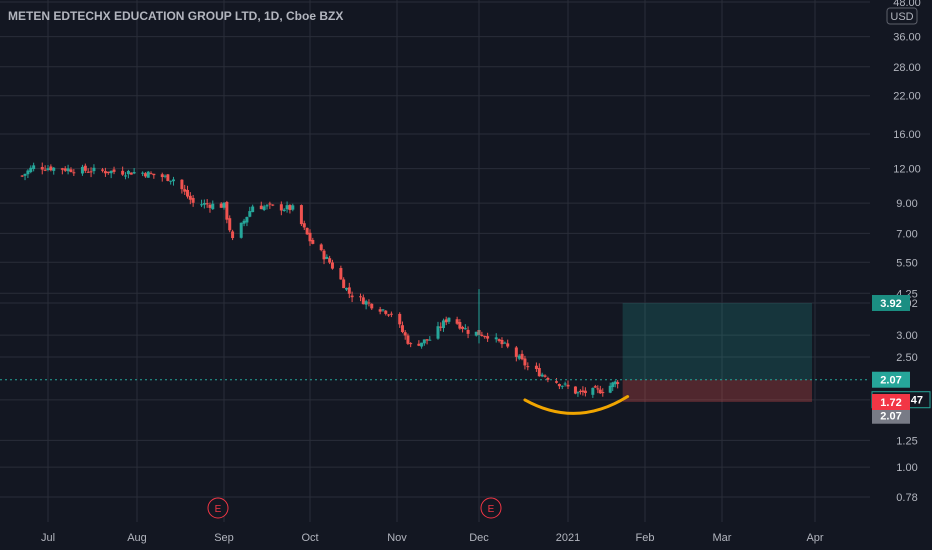  I want to click on y-tick-label: 28.00, so click(907, 68).